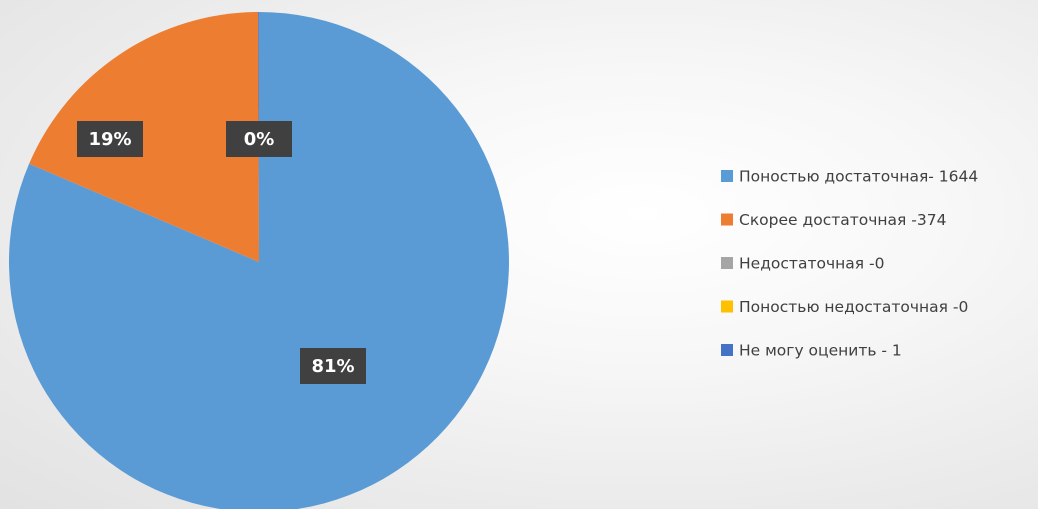  I want to click on legend-label: Поностью недостаточная -0, so click(853, 307).